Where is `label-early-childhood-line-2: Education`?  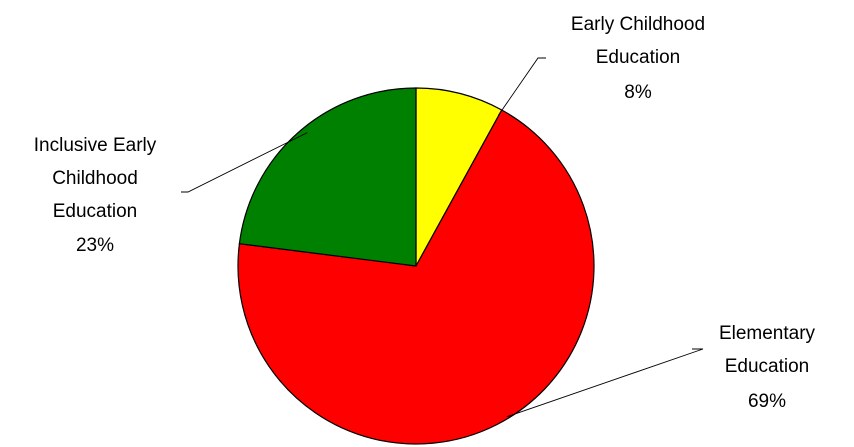
label-early-childhood-line-2: Education is located at coordinates (638, 57).